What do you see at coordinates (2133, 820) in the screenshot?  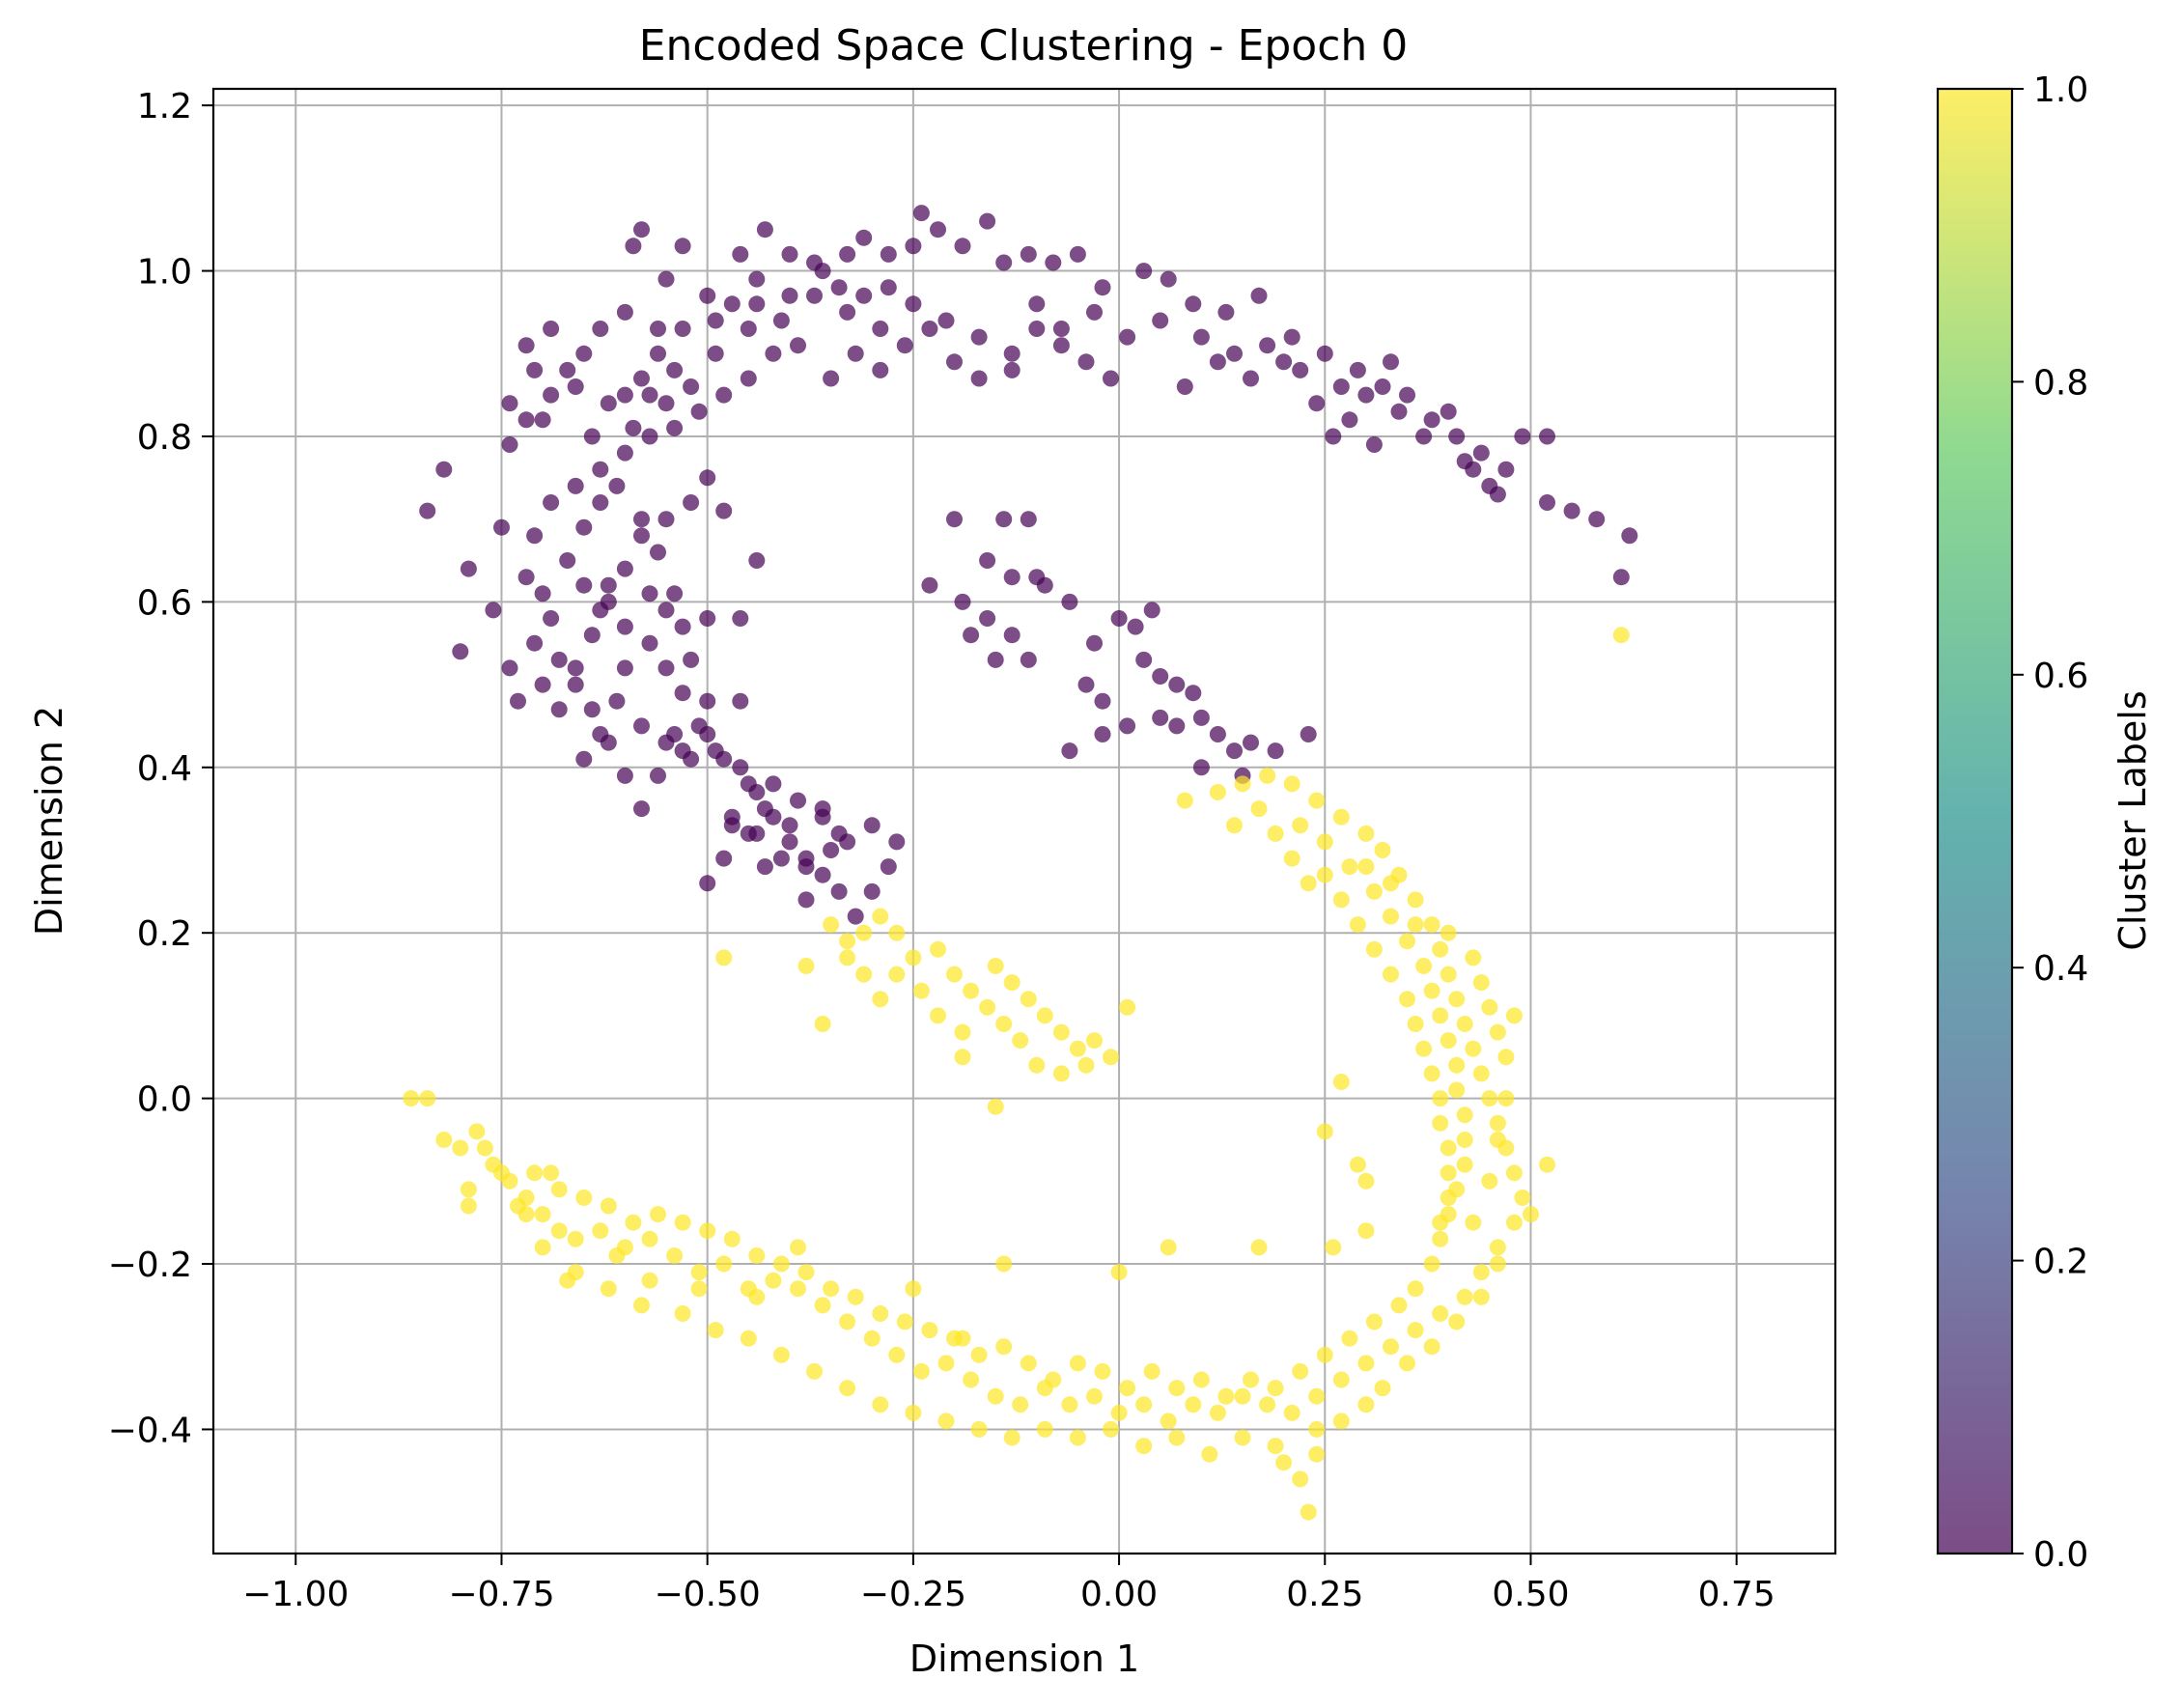 I see `colorbar-label: Cluster Labels` at bounding box center [2133, 820].